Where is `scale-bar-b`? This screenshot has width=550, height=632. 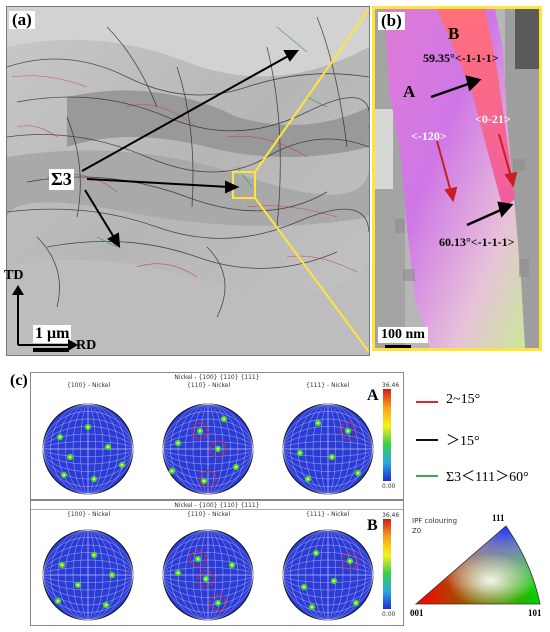
scale-bar-b is located at coordinates (398, 346).